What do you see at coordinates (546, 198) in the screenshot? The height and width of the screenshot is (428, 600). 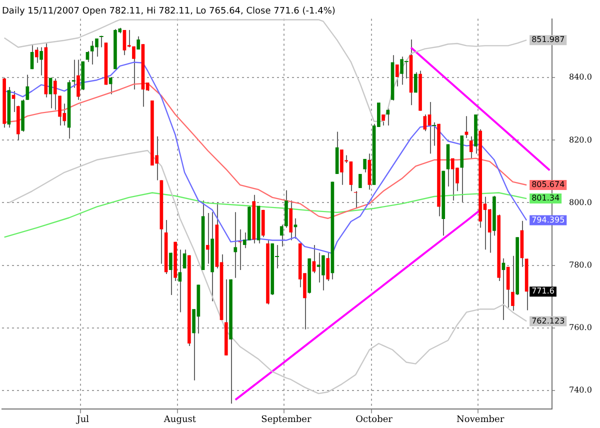 I see `data-label: 801.34` at bounding box center [546, 198].